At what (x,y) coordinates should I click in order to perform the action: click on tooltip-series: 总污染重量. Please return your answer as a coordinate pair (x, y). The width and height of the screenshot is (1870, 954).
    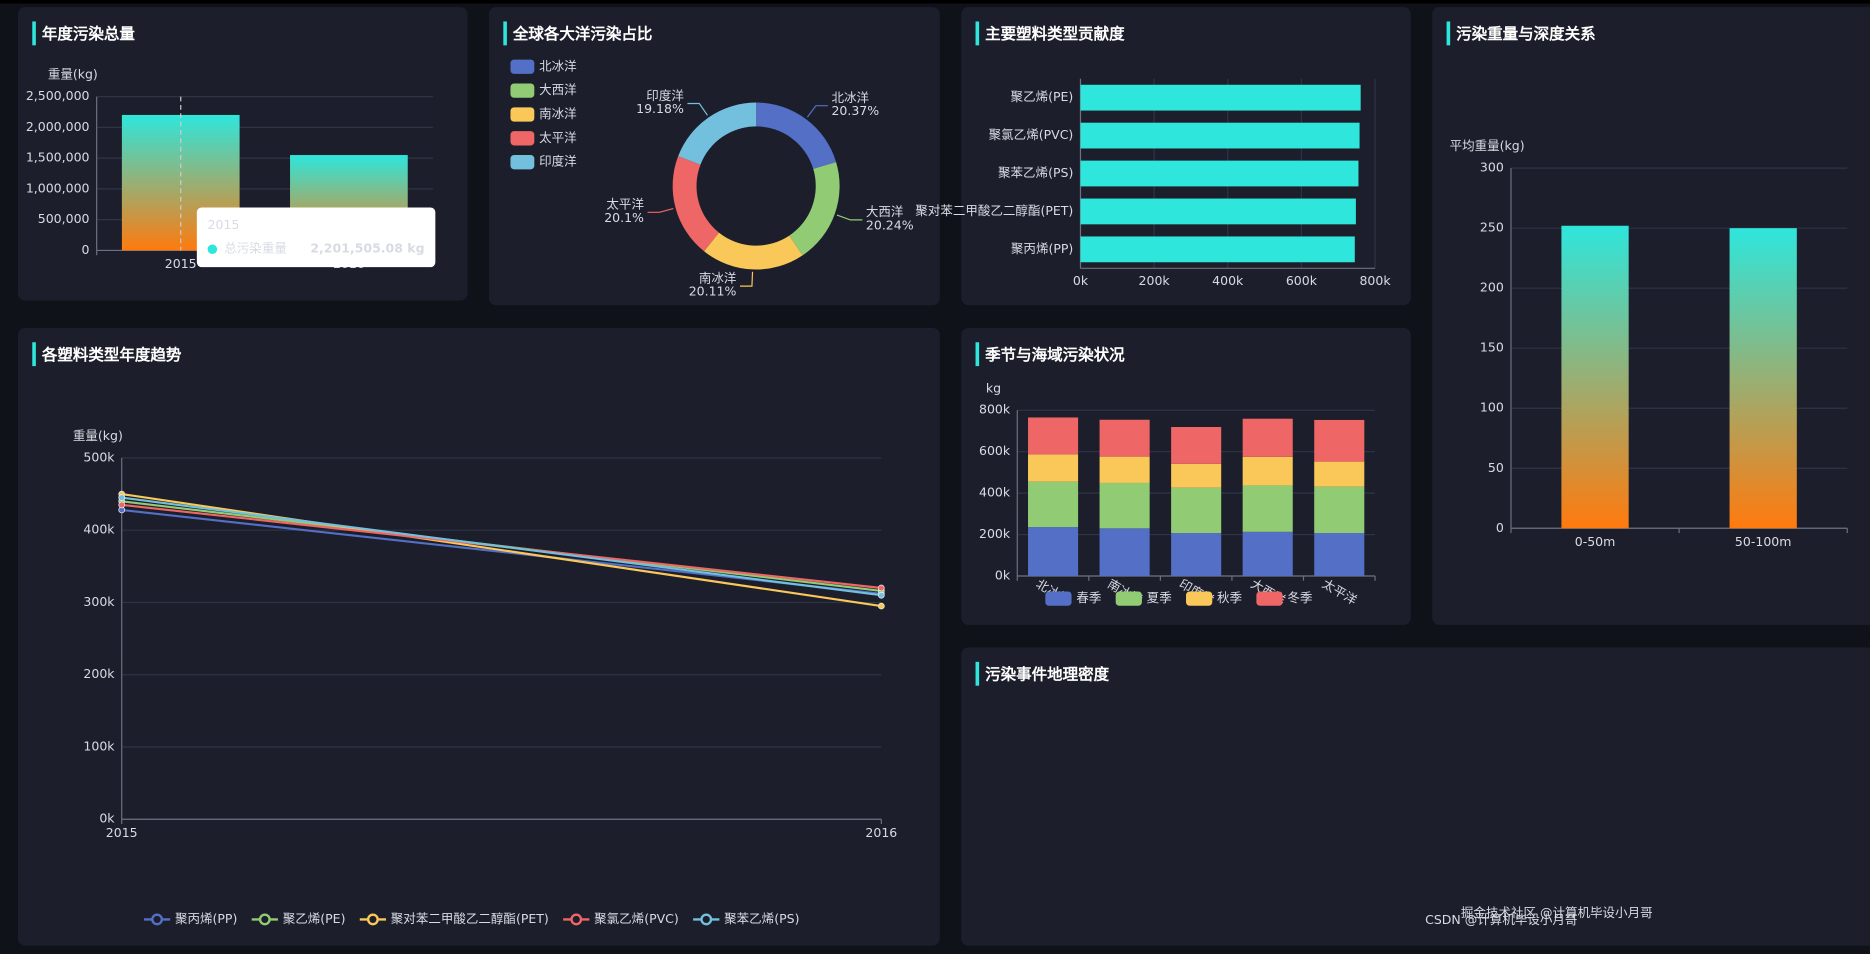
    Looking at the image, I should click on (255, 248).